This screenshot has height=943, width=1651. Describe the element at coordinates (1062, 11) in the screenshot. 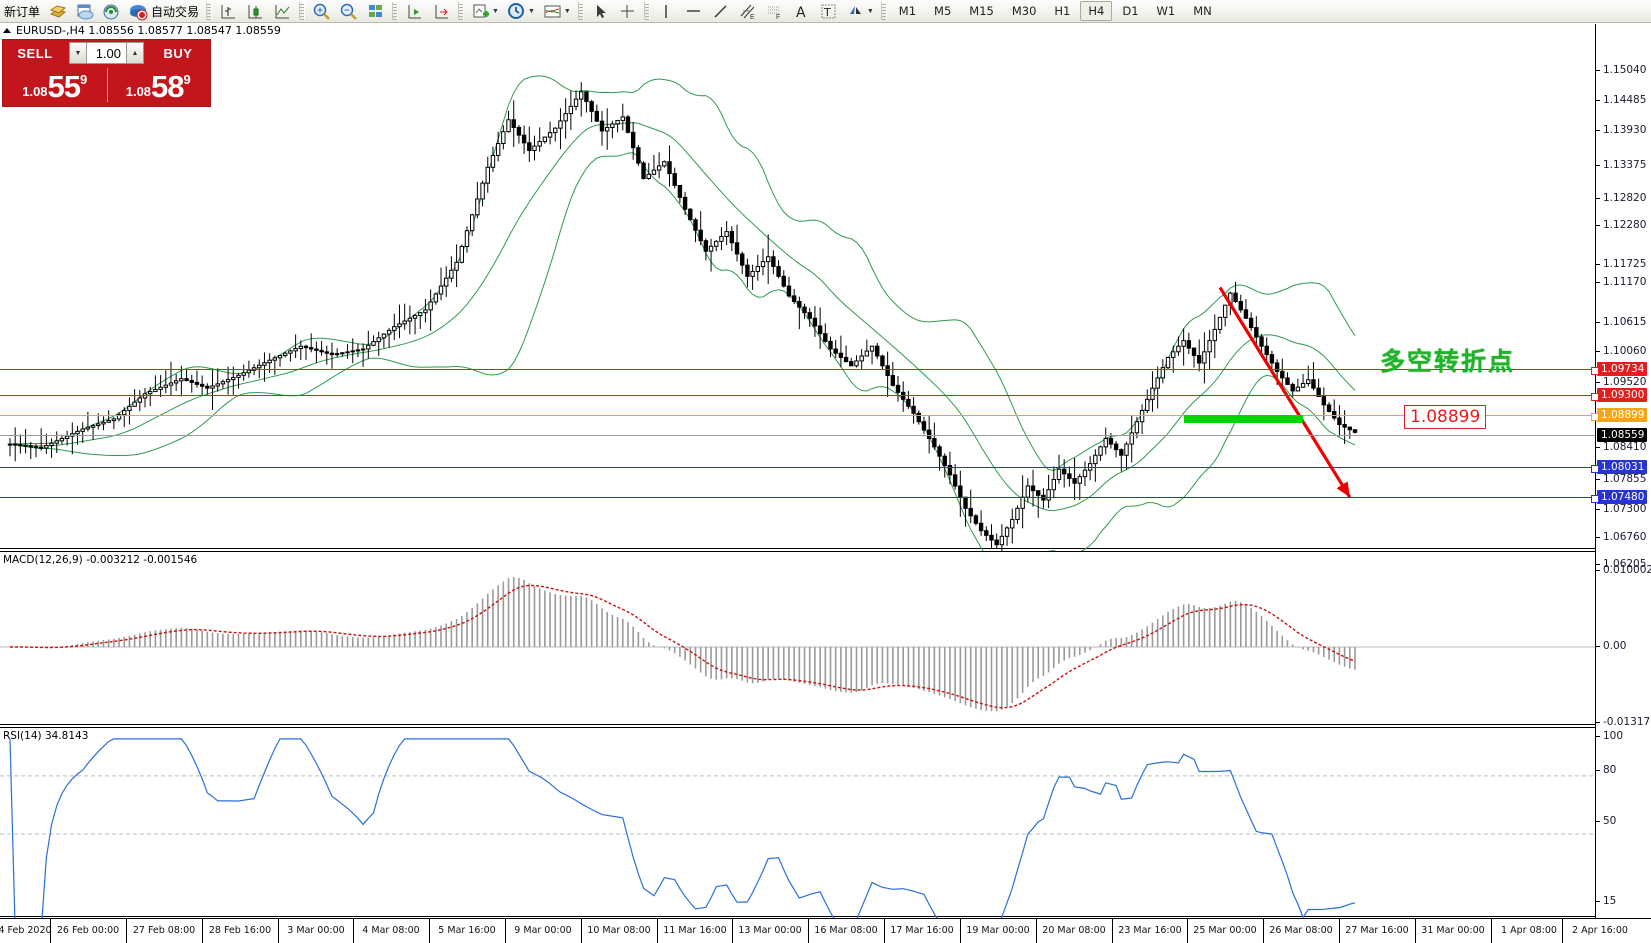

I see `timeframe-h1: H1` at that location.